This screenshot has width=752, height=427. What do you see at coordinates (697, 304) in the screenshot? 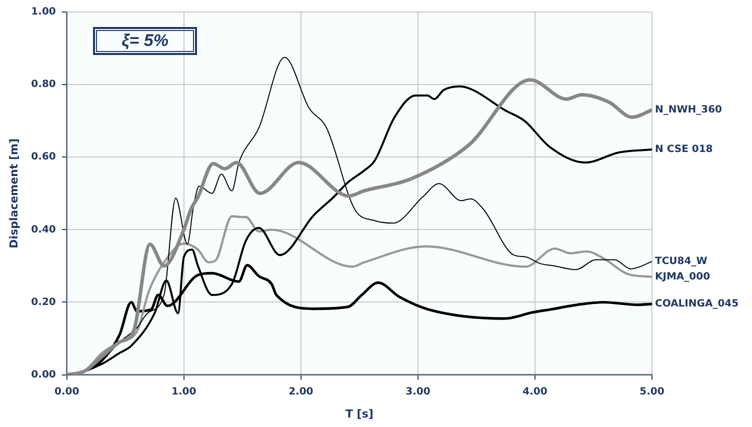
I see `series-label: COALINGA_045` at bounding box center [697, 304].